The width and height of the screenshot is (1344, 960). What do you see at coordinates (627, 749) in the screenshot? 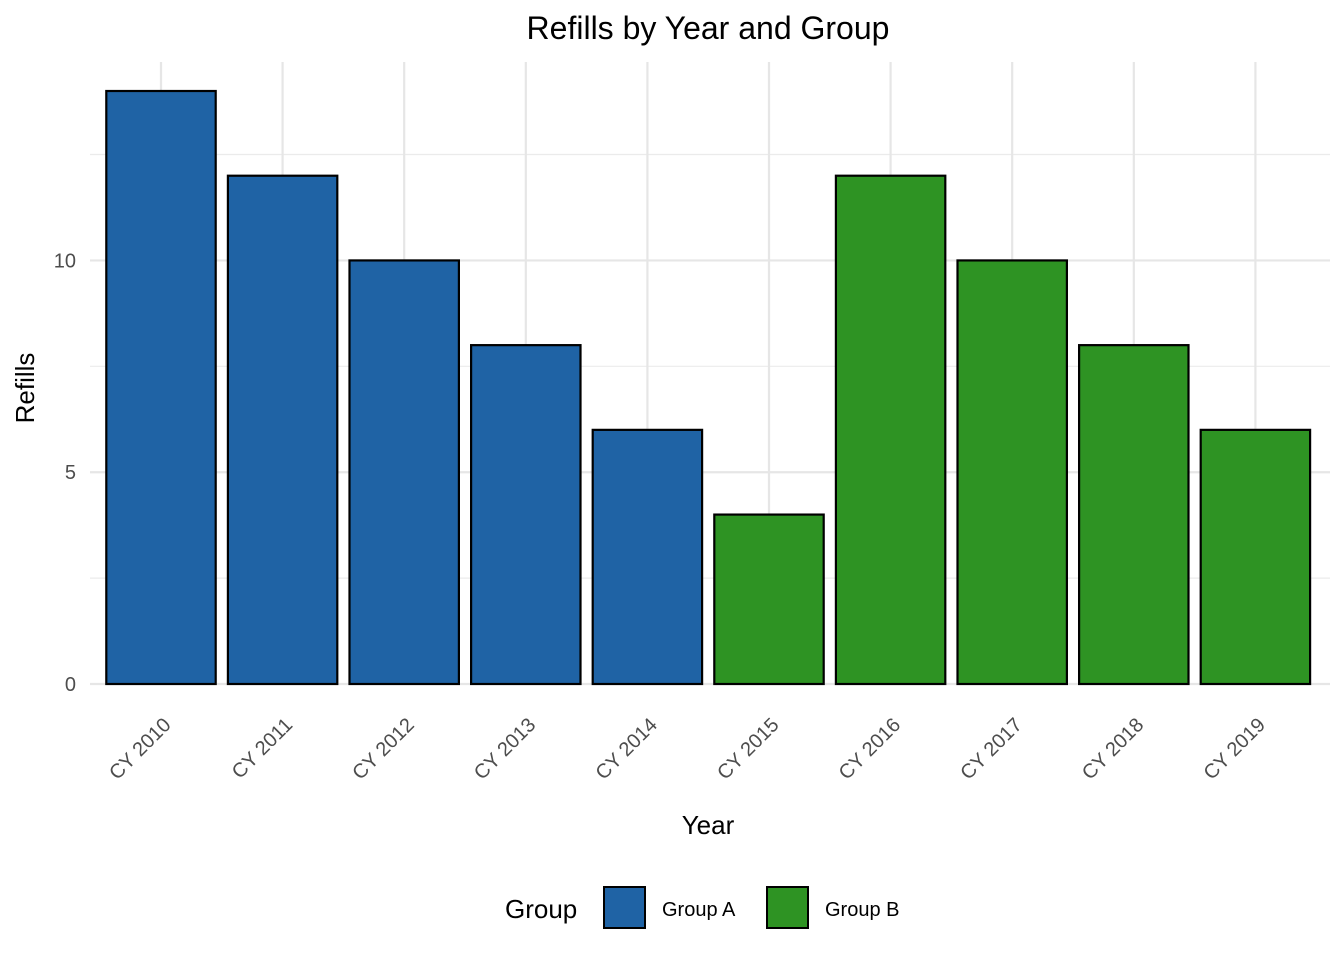
I see `x-tick-label: CY 2014` at bounding box center [627, 749].